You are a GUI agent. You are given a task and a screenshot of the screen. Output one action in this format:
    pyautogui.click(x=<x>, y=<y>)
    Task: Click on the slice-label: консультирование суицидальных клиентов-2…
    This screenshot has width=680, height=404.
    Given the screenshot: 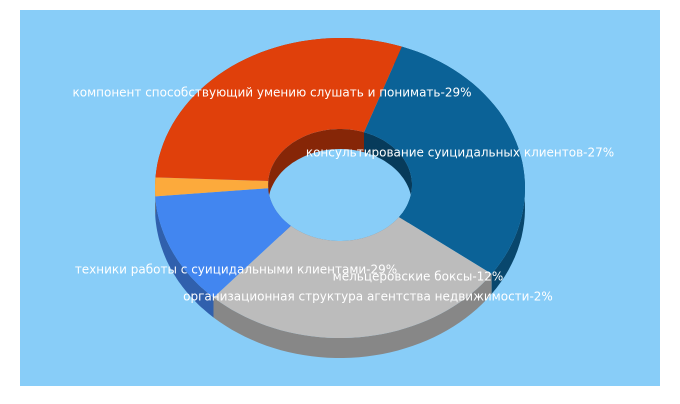 What is the action you would take?
    pyautogui.click(x=460, y=153)
    